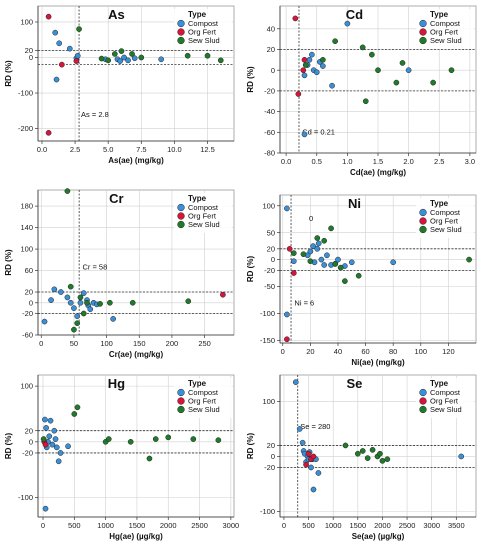  Describe the element at coordinates (29, 50) in the screenshot. I see `y-tick-label: 20` at that location.